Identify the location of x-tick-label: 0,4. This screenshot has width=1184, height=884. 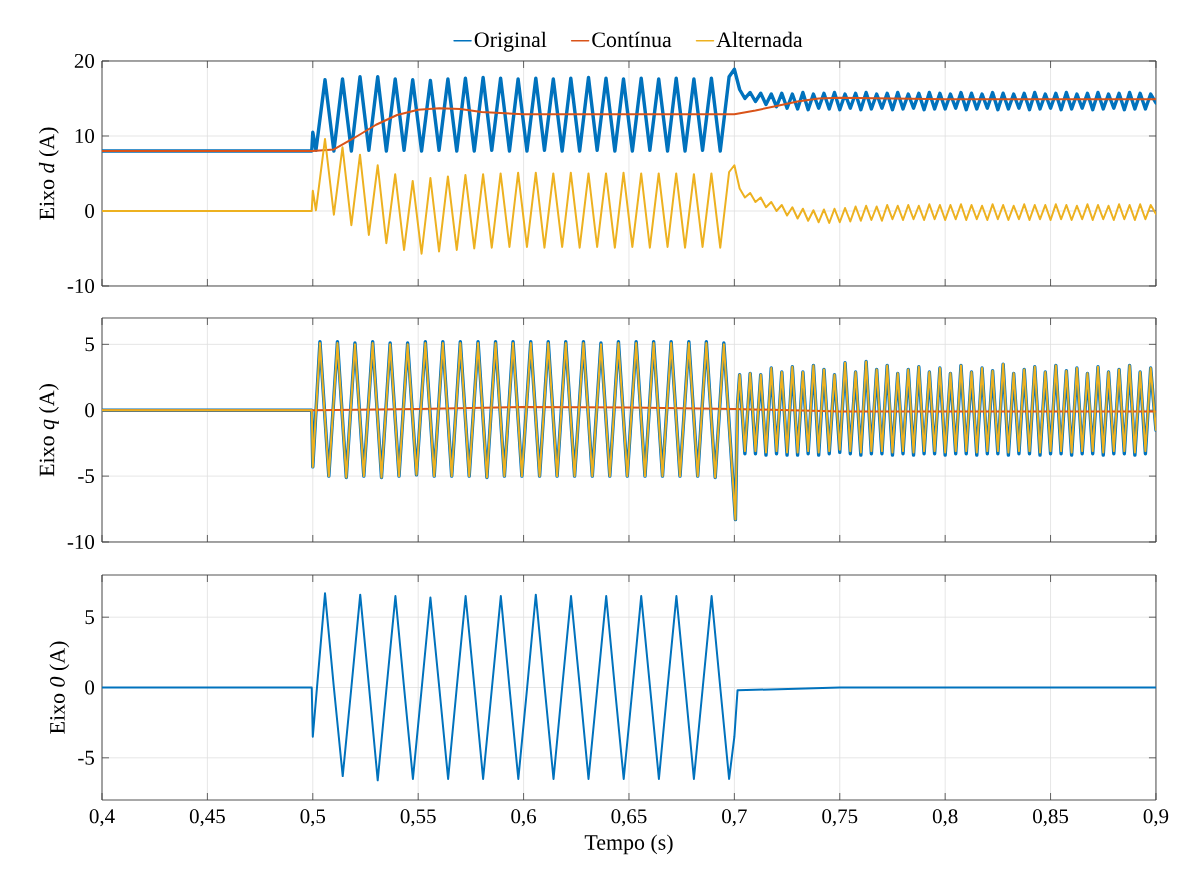
(102, 818).